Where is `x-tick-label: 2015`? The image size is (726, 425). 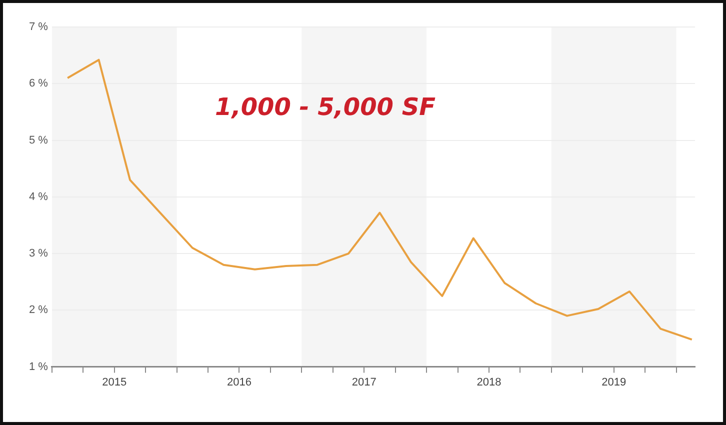
x-tick-label: 2015 is located at coordinates (114, 382).